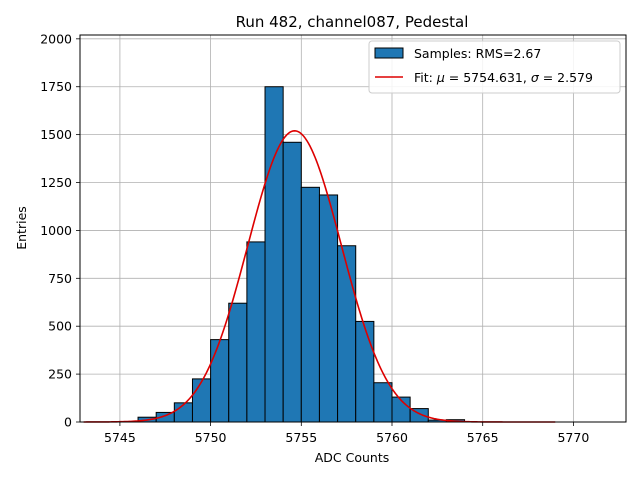 The width and height of the screenshot is (640, 480). Describe the element at coordinates (346, 433) in the screenshot. I see `x-axis-ticks: 5745 5750 5755 5760 5765 5770` at that location.